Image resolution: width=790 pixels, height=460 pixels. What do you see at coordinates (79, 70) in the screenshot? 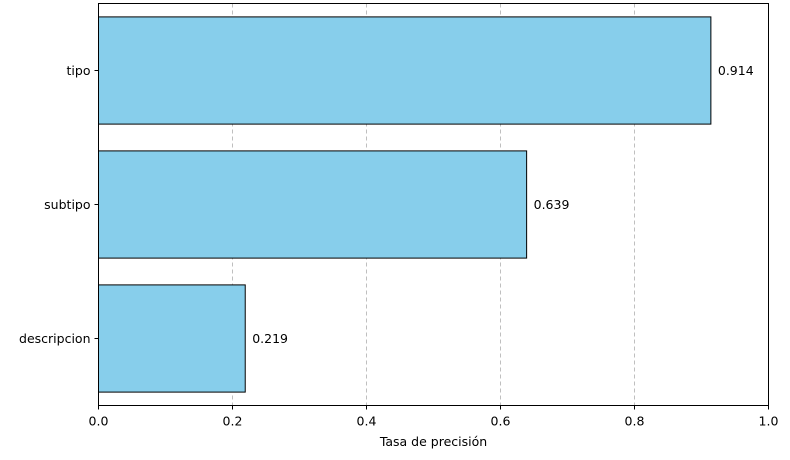
I see `y-tick-label-tipo: tipo` at bounding box center [79, 70].